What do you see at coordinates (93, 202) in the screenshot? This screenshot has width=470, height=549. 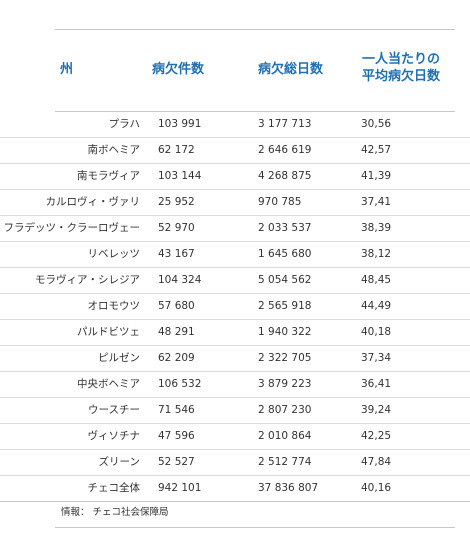 I see `cell-state: カルロヴィ・ヴァリ` at bounding box center [93, 202].